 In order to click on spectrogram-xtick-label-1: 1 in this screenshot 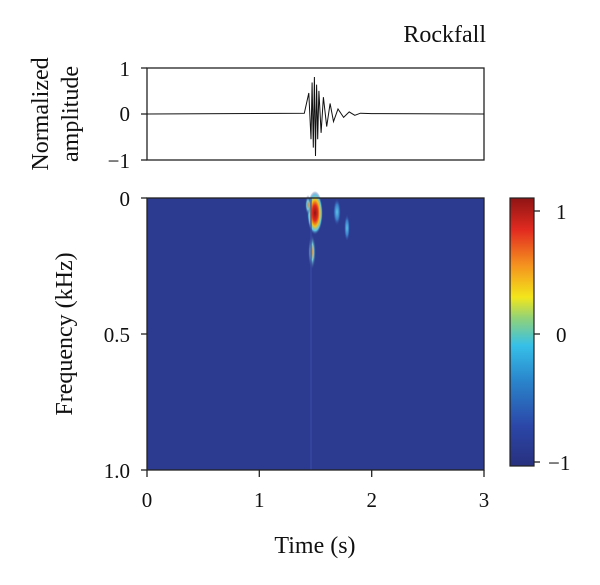, I will do `click(259, 500)`.